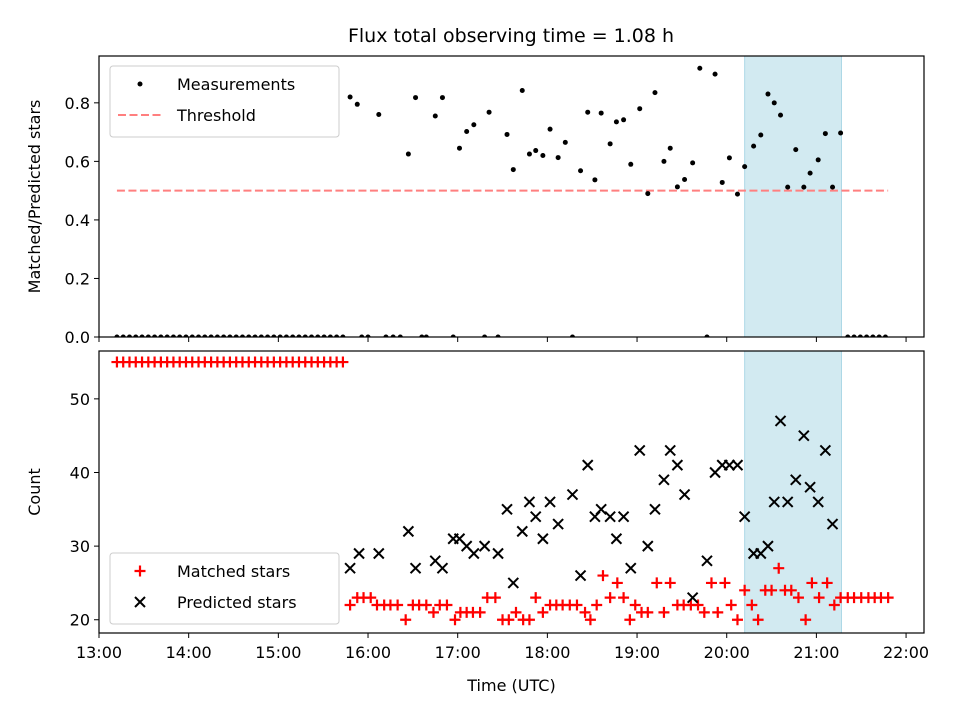 This screenshot has height=720, width=960. I want to click on y-tick-label: 0.4, so click(77, 220).